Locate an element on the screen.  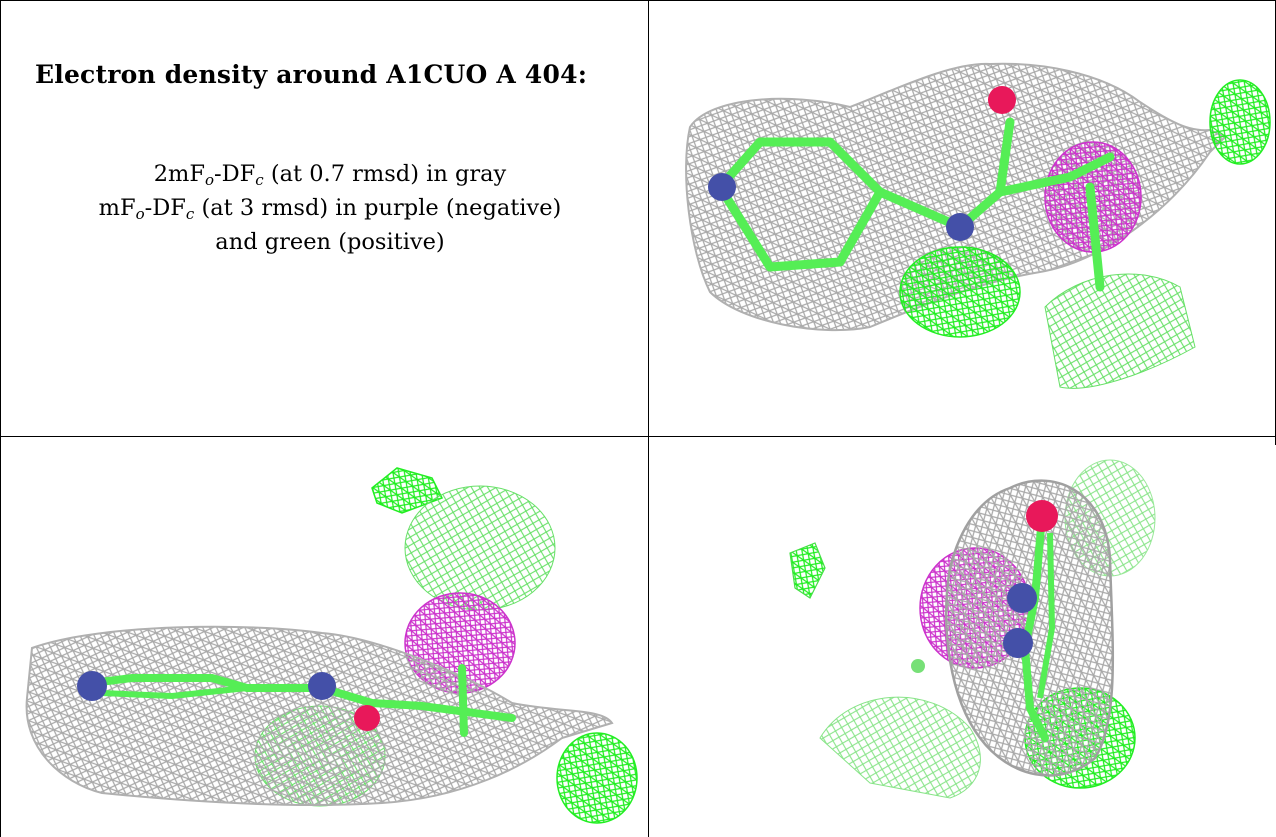
green-density-mesh is located at coordinates (1085, 234).